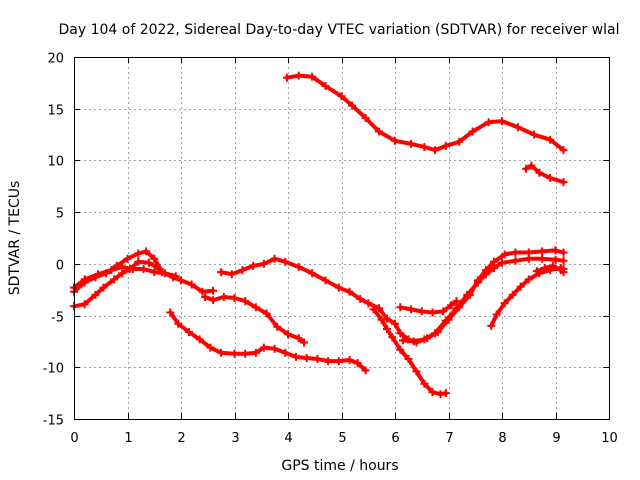  I want to click on x-tick-label: 8, so click(502, 438).